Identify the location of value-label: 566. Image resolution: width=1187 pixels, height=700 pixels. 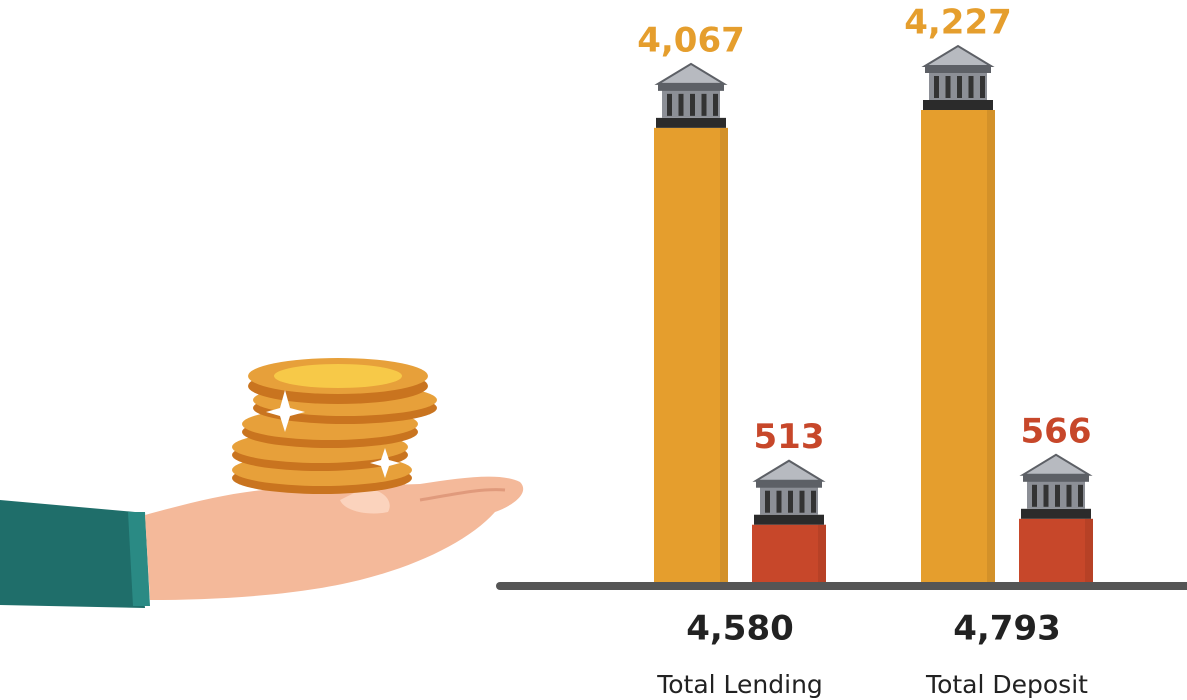
(1056, 431).